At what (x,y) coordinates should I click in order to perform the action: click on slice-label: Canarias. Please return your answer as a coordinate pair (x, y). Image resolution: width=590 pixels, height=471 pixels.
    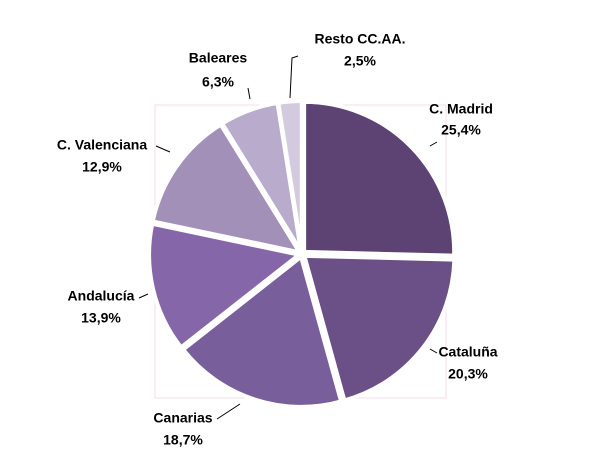
    Looking at the image, I should click on (182, 418).